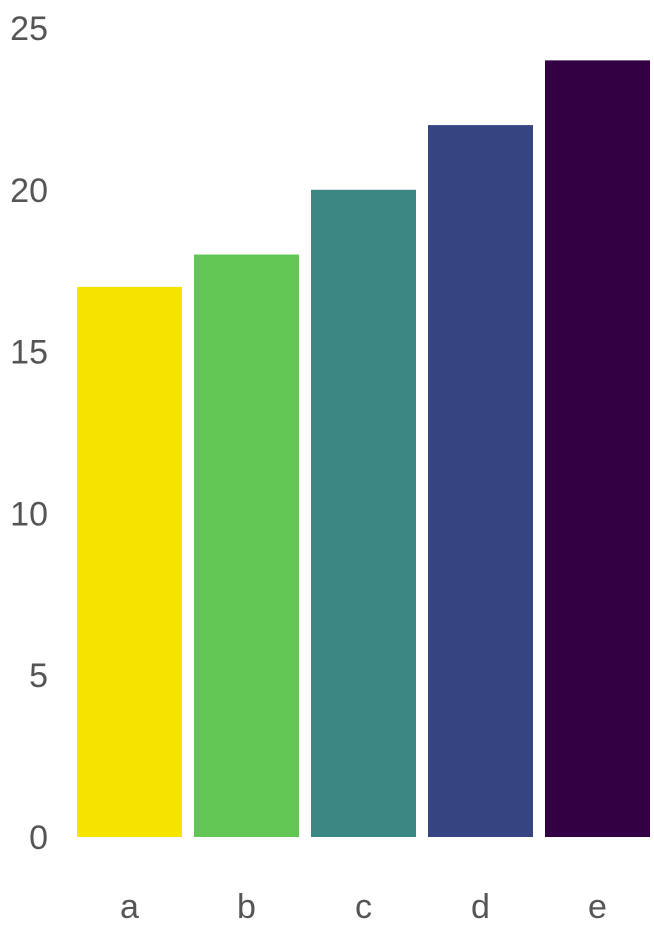 The image size is (654, 929). What do you see at coordinates (480, 907) in the screenshot?
I see `x-tick-label-d: d` at bounding box center [480, 907].